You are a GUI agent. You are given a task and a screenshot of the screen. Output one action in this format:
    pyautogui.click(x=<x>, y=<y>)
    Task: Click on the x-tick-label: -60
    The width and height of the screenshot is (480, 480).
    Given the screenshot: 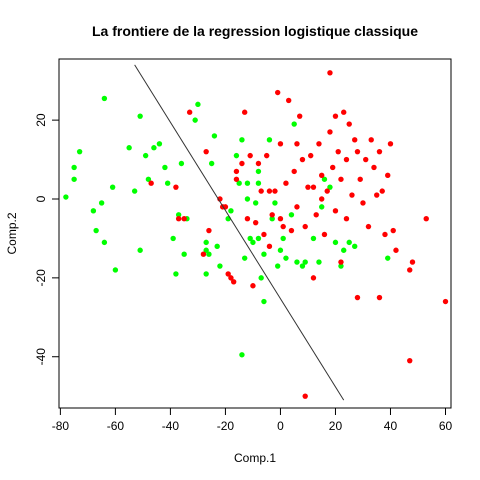 What is the action you would take?
    pyautogui.click(x=116, y=426)
    